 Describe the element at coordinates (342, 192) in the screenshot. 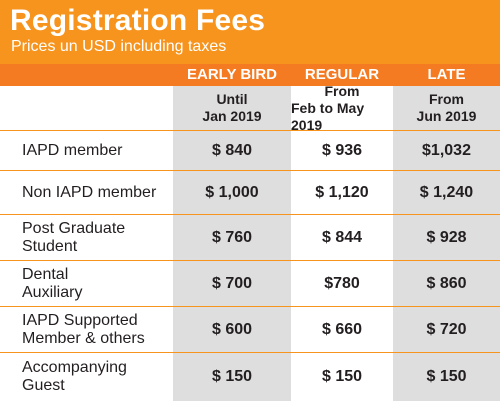

I see `fee-cell-regular: $ 1,120` at that location.